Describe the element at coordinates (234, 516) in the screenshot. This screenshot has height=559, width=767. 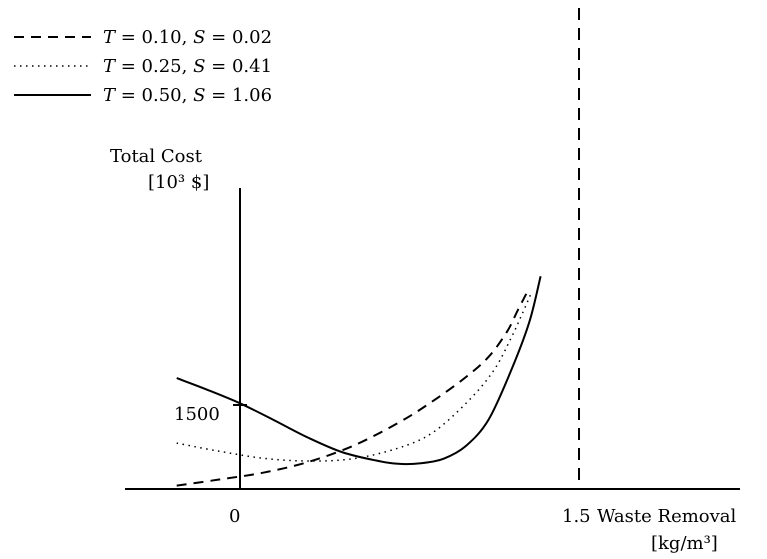
I see `x-tick-label-0: 0` at that location.